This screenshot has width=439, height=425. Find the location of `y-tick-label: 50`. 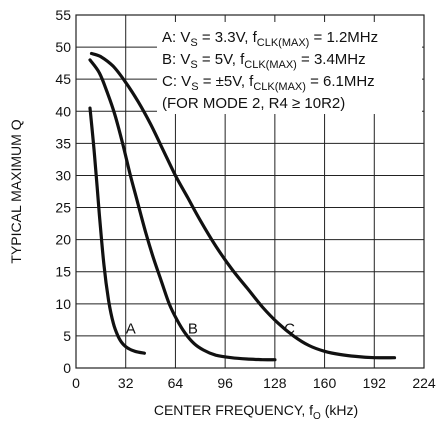

y-tick-label: 50 is located at coordinates (63, 47).